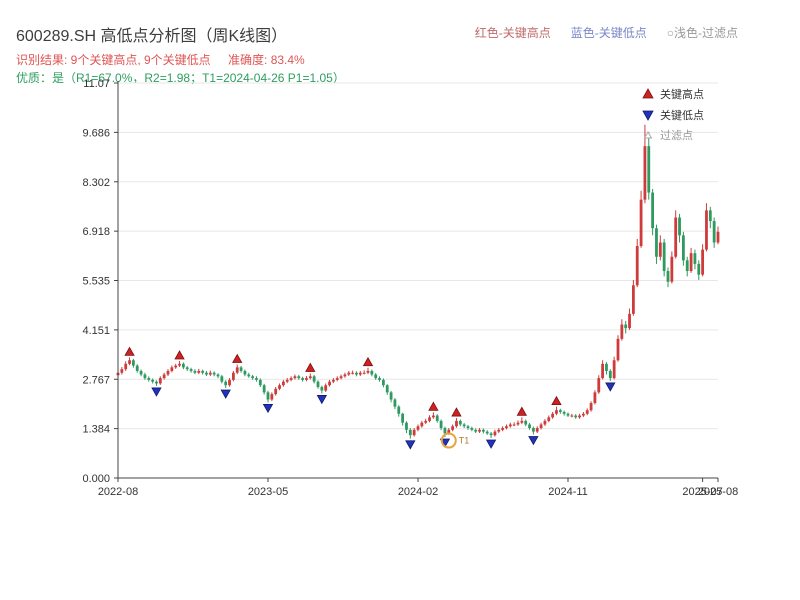  Describe the element at coordinates (96, 331) in the screenshot. I see `y-tick-label: 4.151` at that location.